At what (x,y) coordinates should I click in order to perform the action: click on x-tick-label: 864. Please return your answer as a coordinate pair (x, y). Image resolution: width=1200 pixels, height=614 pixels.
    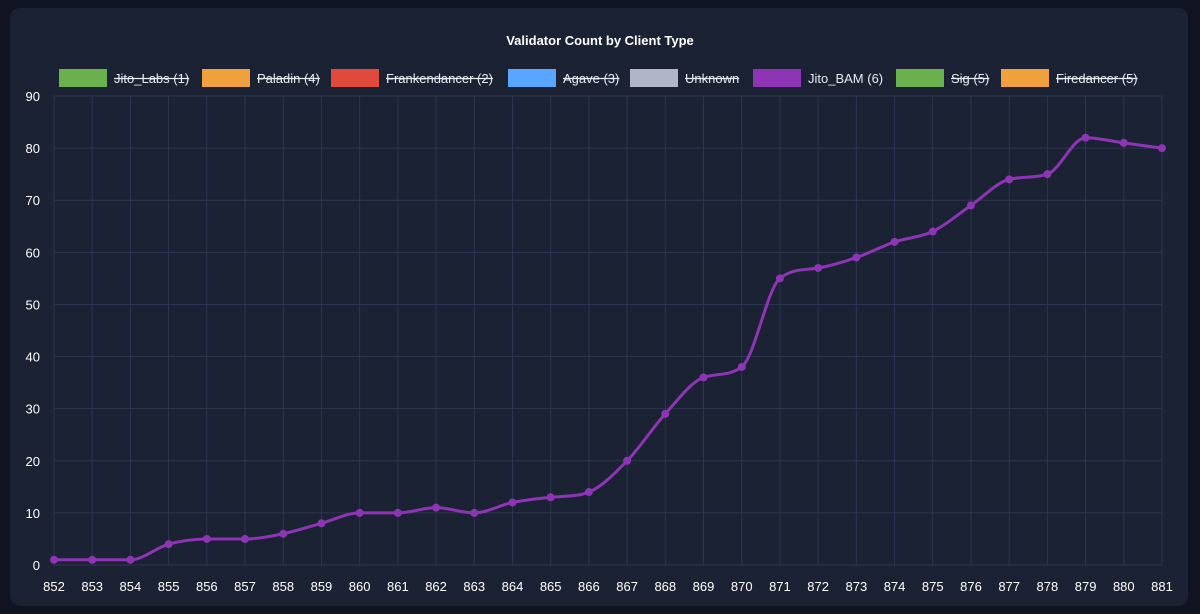
    Looking at the image, I should click on (513, 586).